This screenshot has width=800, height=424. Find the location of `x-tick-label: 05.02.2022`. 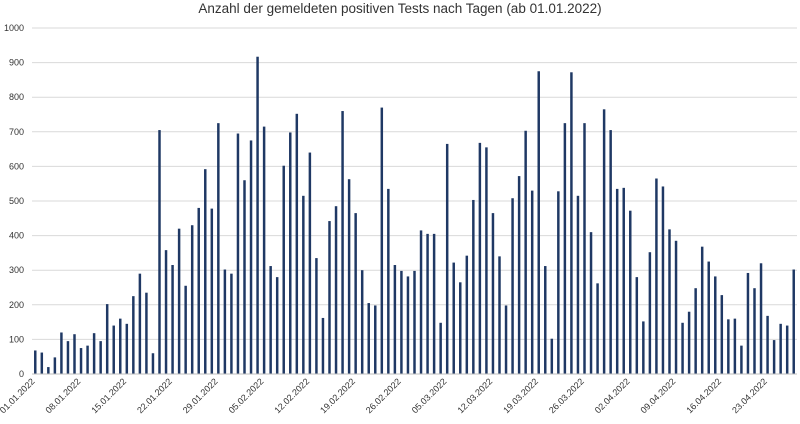

x-tick-label: 05.02.2022 is located at coordinates (246, 395).